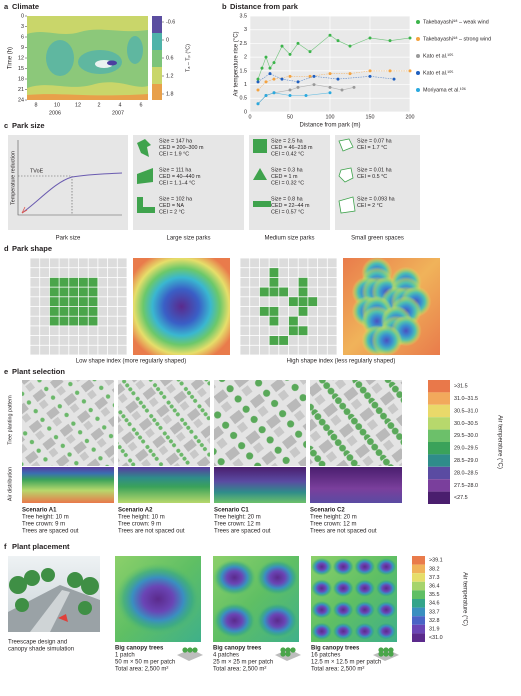 The image size is (521, 696). Describe the element at coordinates (466, 411) in the screenshot. I see `legend-label: 30.5–31.0` at that location.